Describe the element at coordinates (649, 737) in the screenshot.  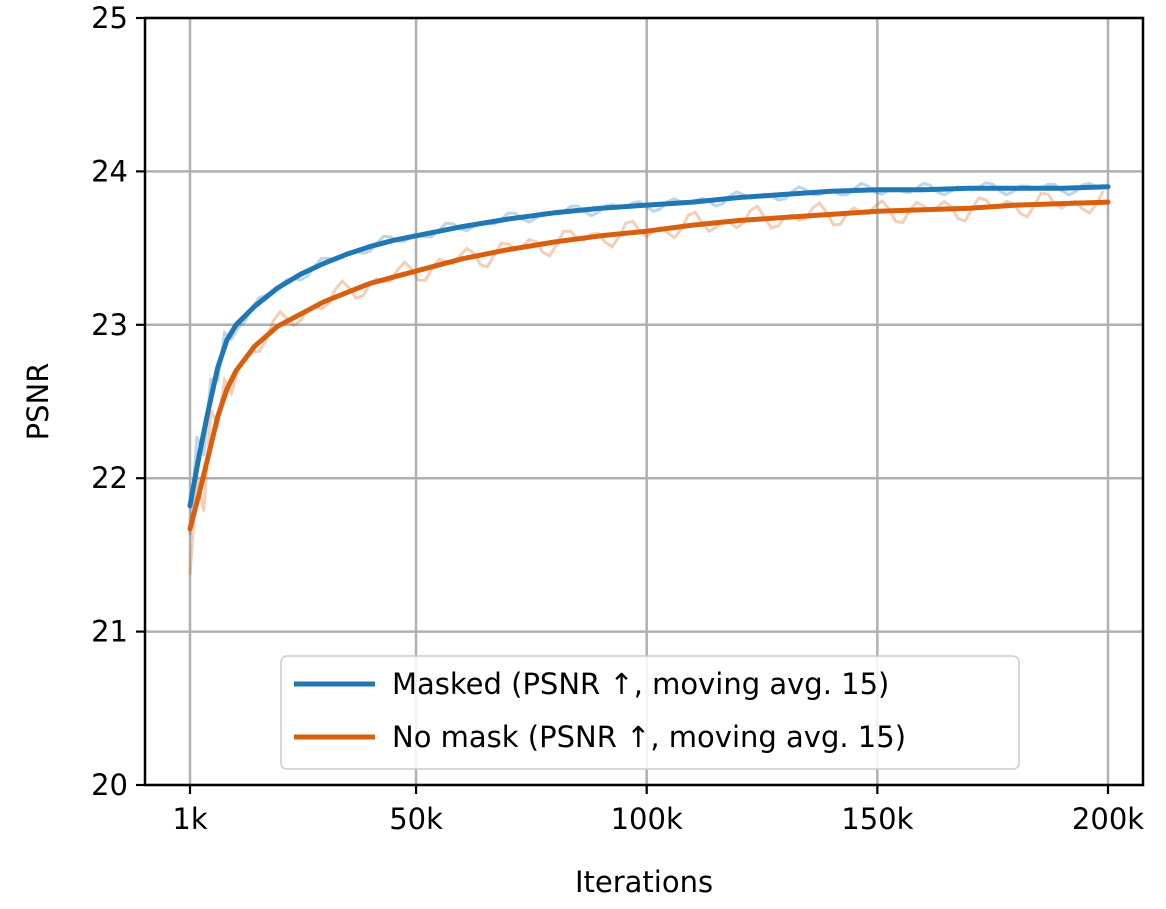
I see `legend-label-no-mask: No mask (PSNR ↑, moving avg. 15)` at that location.